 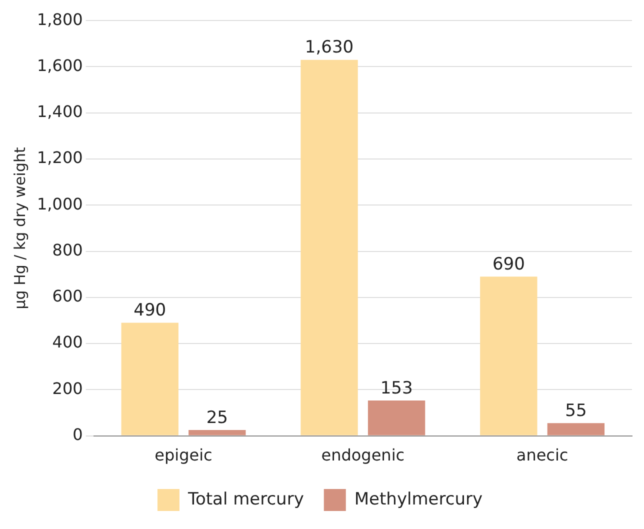 What do you see at coordinates (77, 434) in the screenshot?
I see `y-tick-label: 0` at bounding box center [77, 434].